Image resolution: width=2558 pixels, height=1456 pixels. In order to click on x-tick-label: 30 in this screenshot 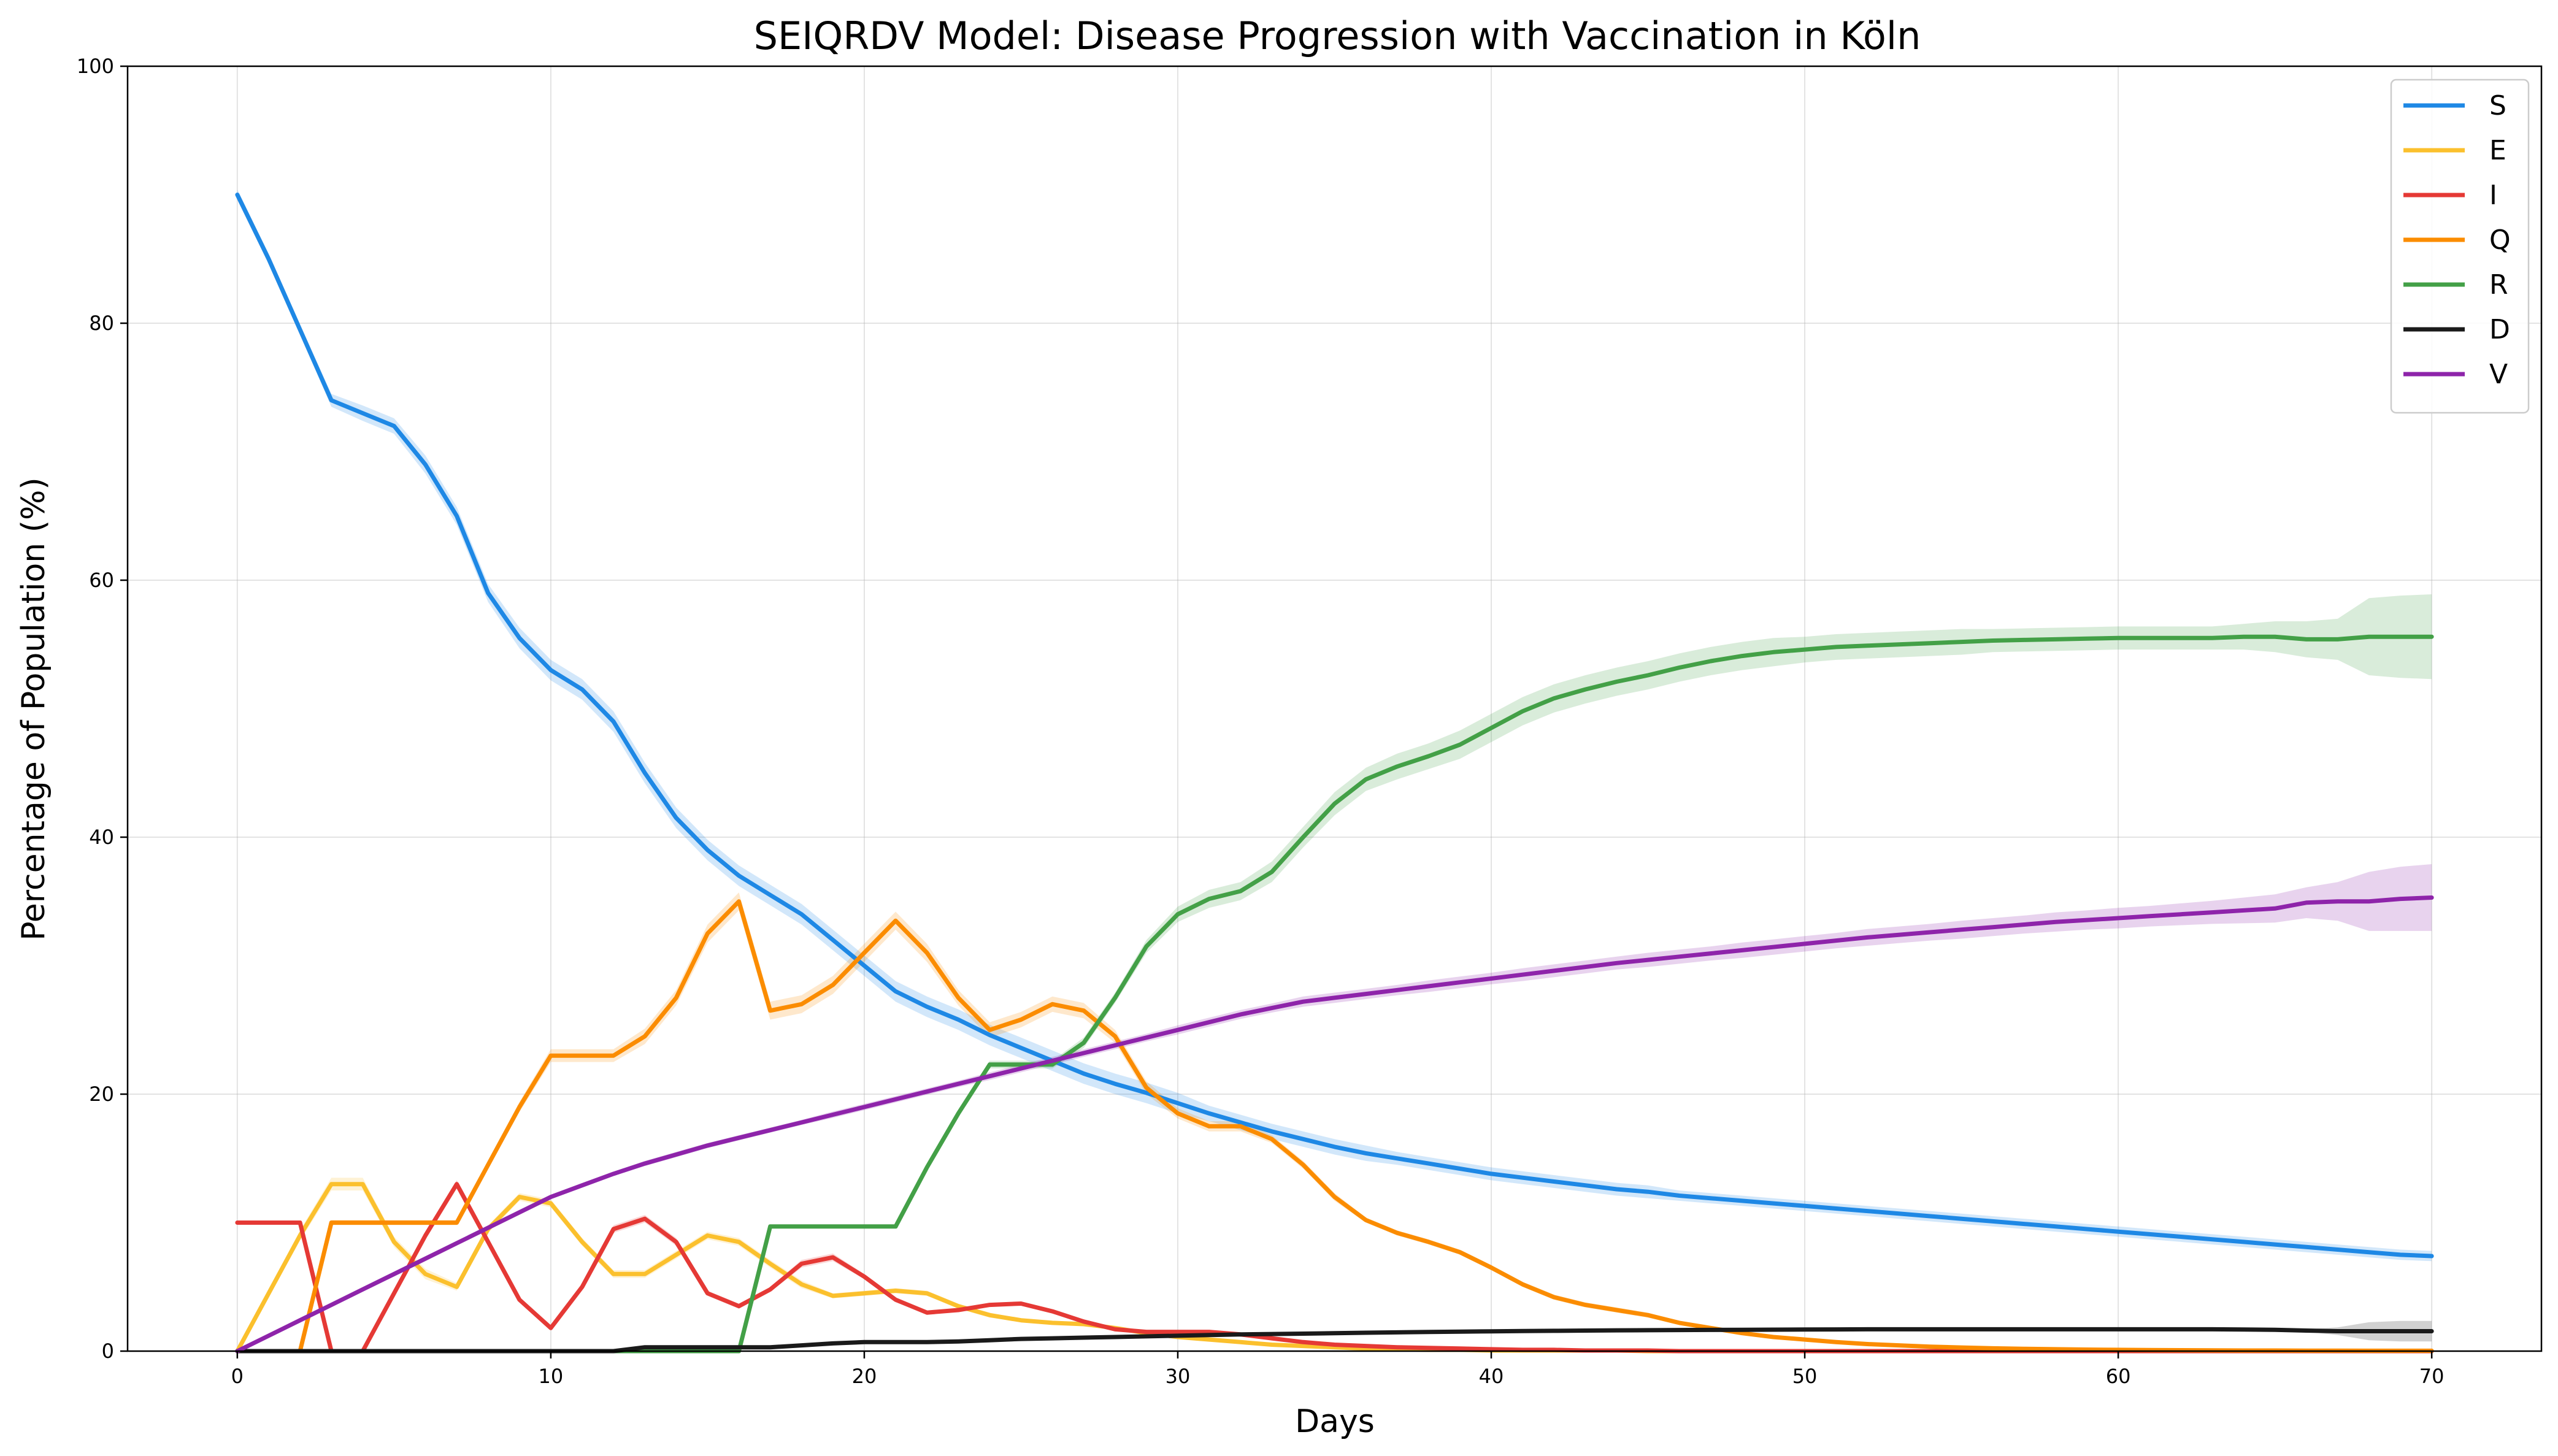, I will do `click(1178, 1376)`.